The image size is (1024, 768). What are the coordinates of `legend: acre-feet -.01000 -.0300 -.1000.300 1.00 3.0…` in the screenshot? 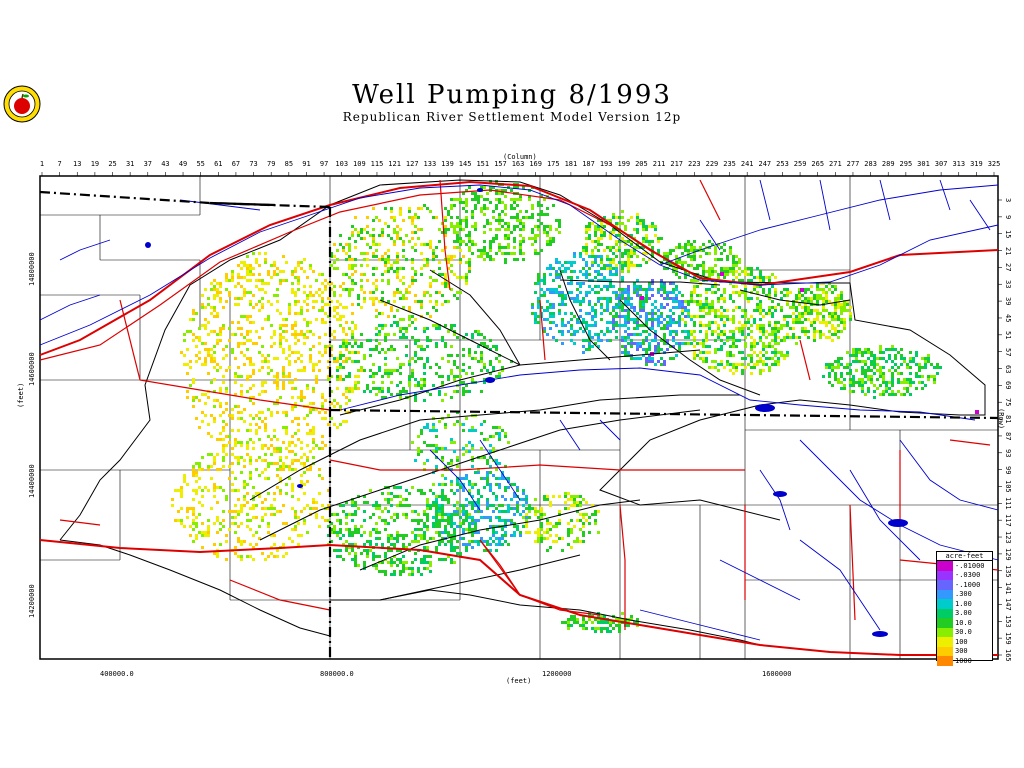 It's located at (964, 608).